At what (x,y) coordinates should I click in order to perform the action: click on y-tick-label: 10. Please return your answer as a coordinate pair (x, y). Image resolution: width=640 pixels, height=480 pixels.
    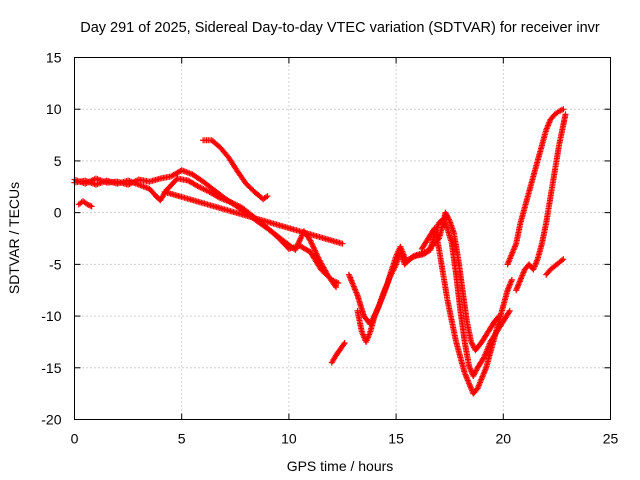
    Looking at the image, I should click on (54, 109).